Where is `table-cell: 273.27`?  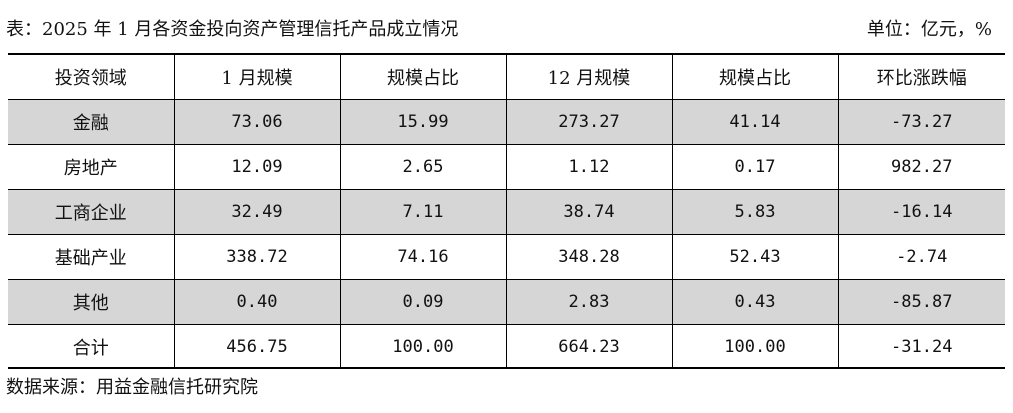 table-cell: 273.27 is located at coordinates (588, 122).